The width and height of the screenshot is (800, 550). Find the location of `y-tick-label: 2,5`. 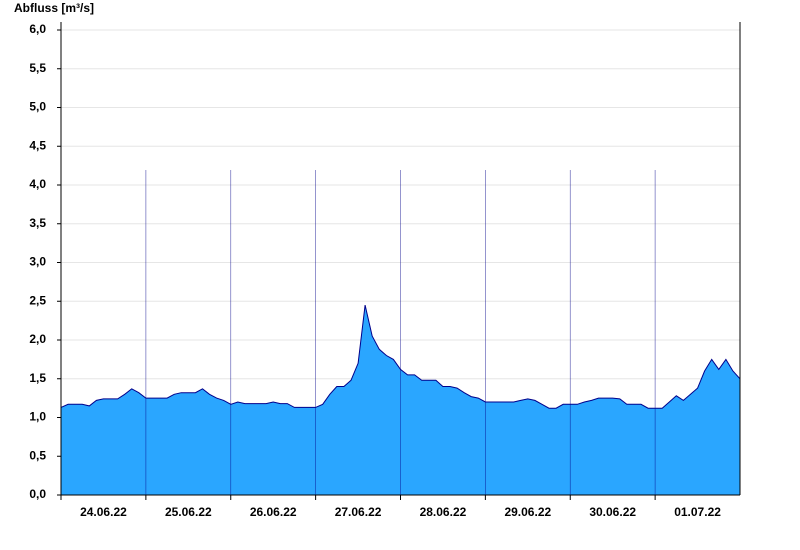

y-tick-label: 2,5 is located at coordinates (37, 300).